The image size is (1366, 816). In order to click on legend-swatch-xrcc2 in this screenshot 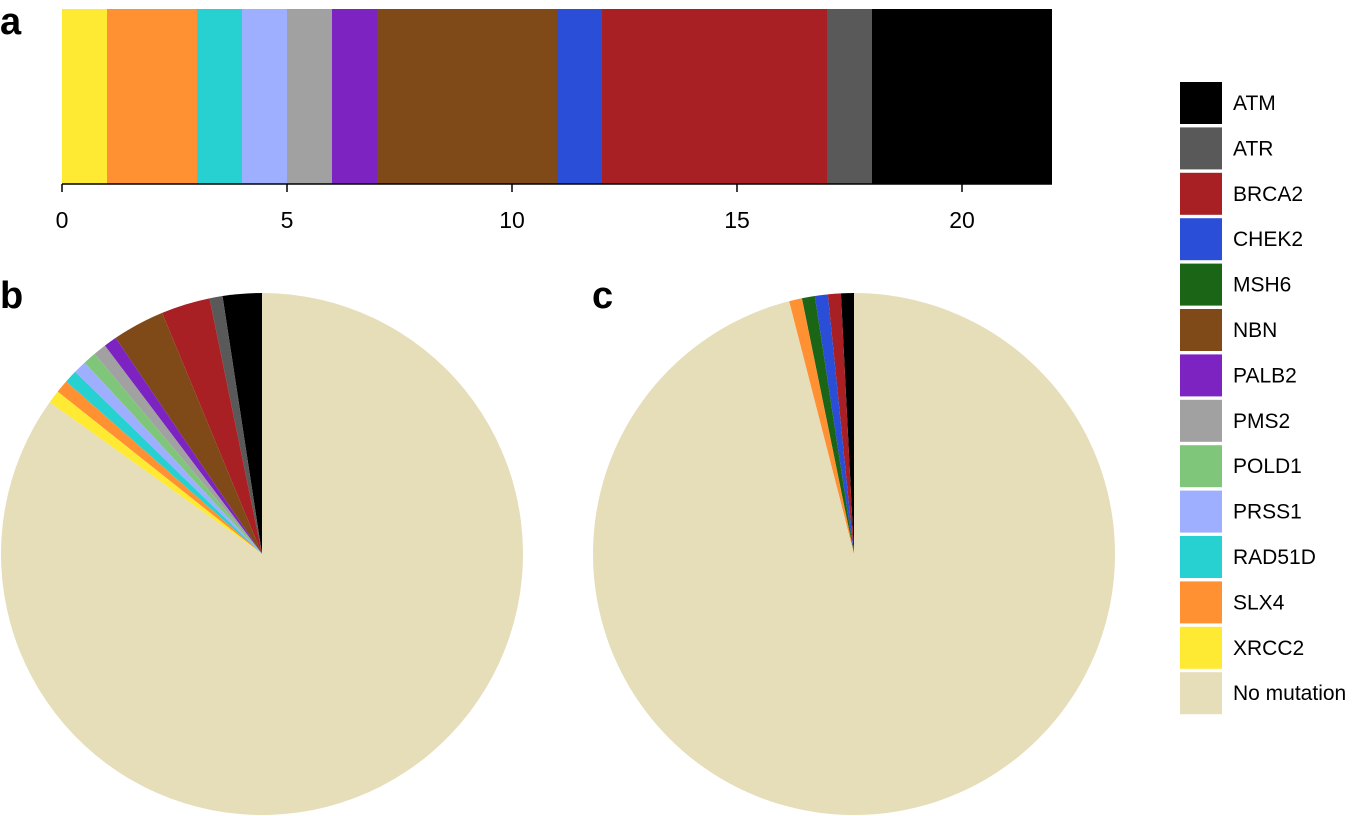, I will do `click(1201, 647)`.